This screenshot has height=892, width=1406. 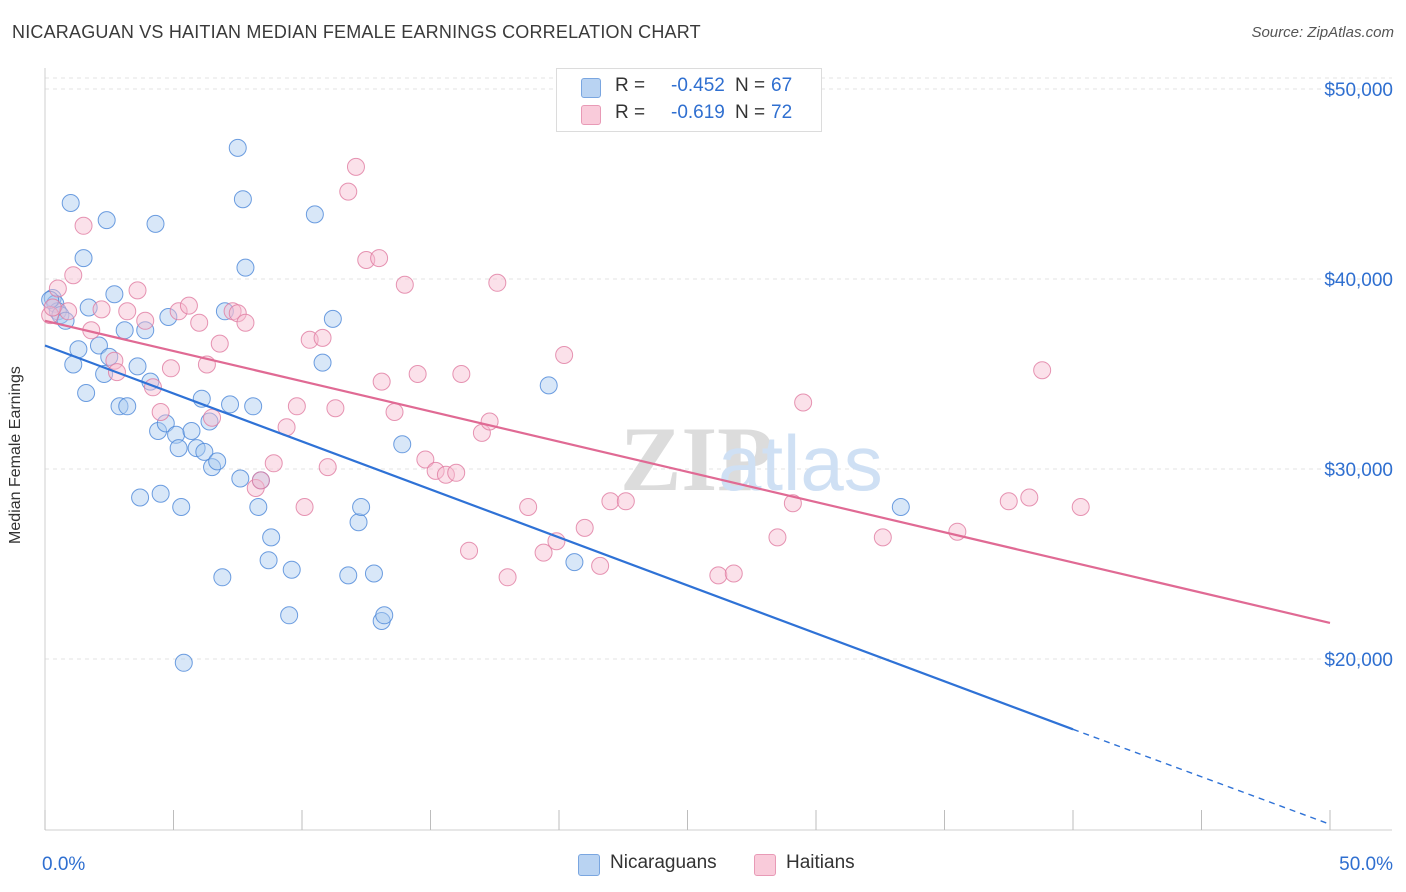 What do you see at coordinates (1358, 90) in the screenshot?
I see `y-tick-label: $50,000` at bounding box center [1358, 90].